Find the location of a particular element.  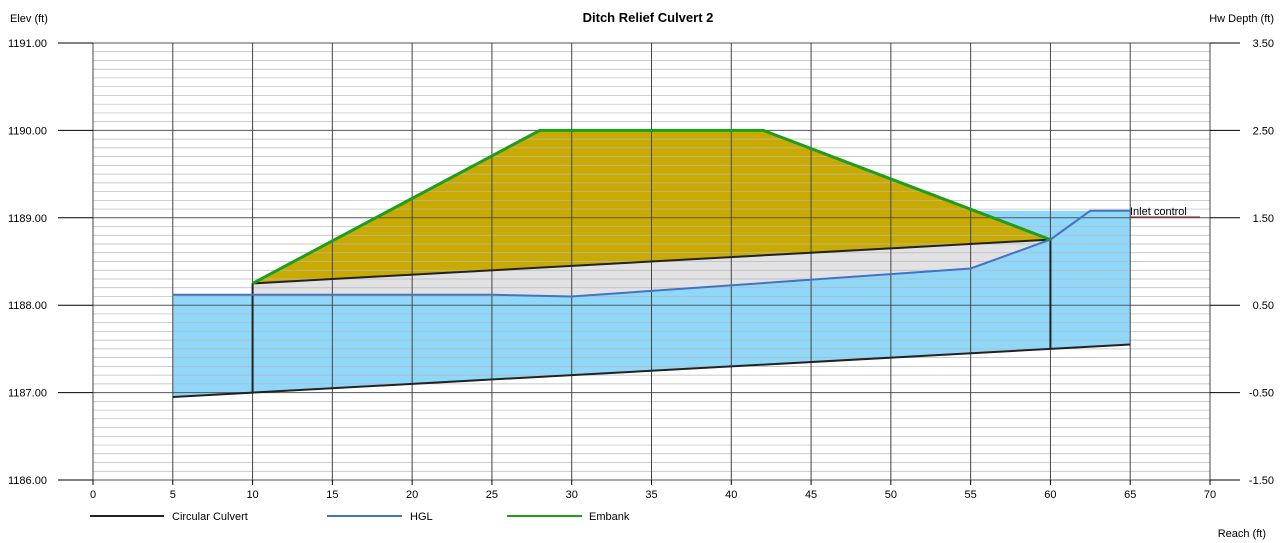

y-left-tick-label: 1190.00 is located at coordinates (27, 131).